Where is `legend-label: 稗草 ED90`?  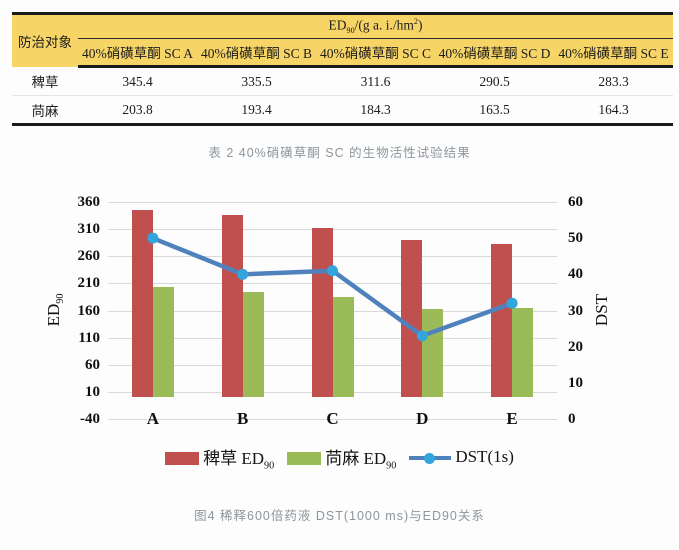
legend-label: 稗草 ED90 is located at coordinates (239, 460).